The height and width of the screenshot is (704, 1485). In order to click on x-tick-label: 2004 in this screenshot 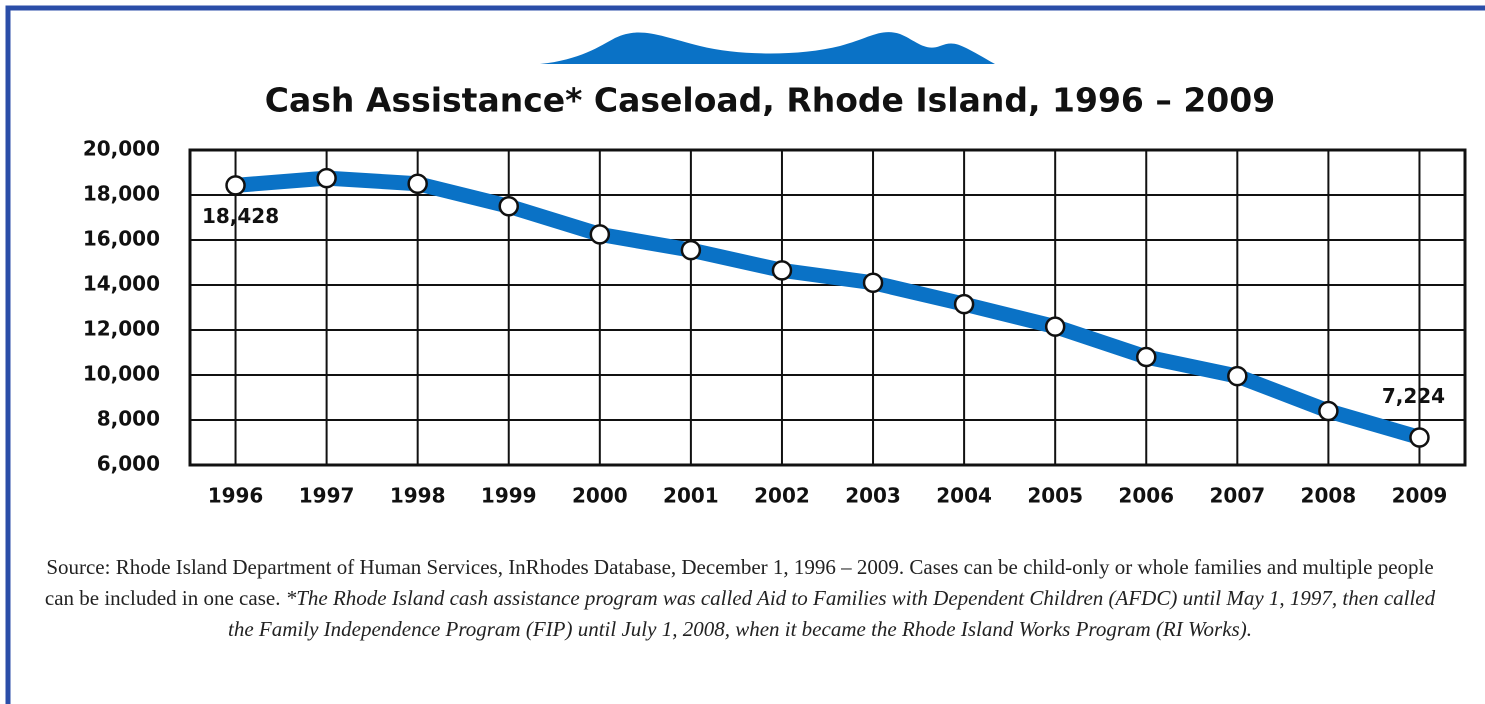, I will do `click(964, 496)`.